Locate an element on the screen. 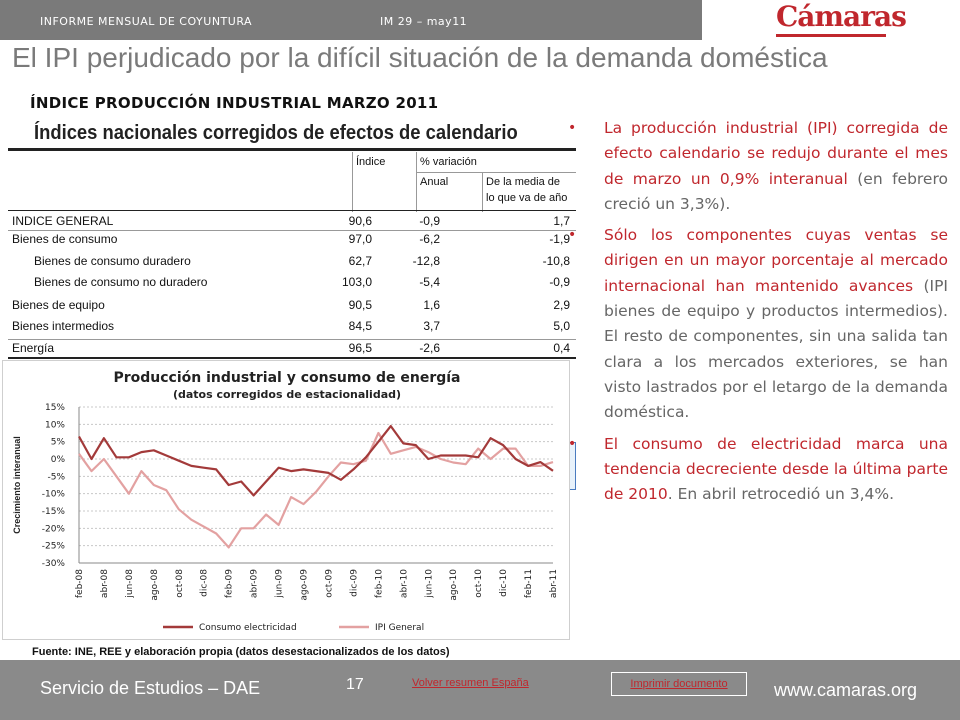 The image size is (960, 720). footer-band is located at coordinates (480, 690).